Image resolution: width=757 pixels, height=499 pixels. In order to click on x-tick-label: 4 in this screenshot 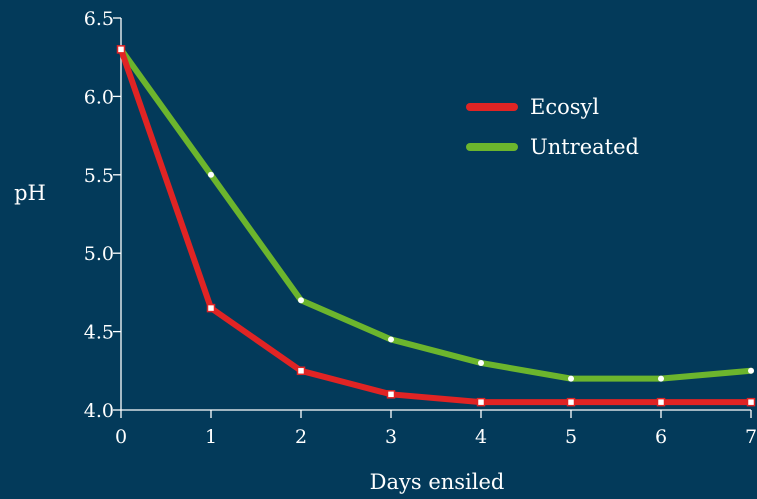, I will do `click(481, 437)`.